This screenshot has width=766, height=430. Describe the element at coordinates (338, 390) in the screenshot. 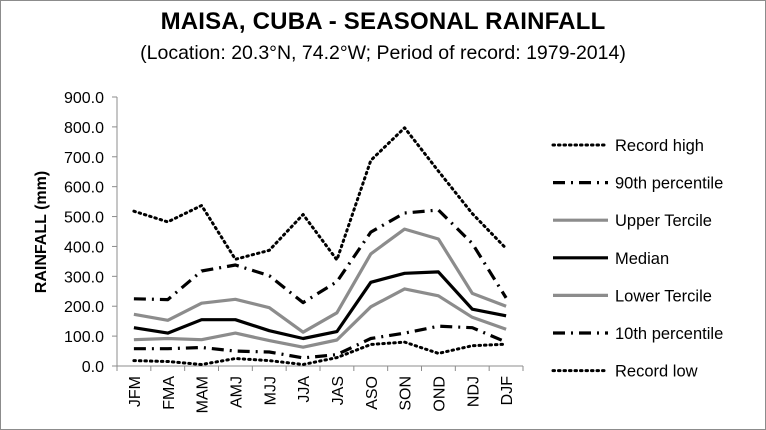

I see `x-tick-label: JAS` at that location.